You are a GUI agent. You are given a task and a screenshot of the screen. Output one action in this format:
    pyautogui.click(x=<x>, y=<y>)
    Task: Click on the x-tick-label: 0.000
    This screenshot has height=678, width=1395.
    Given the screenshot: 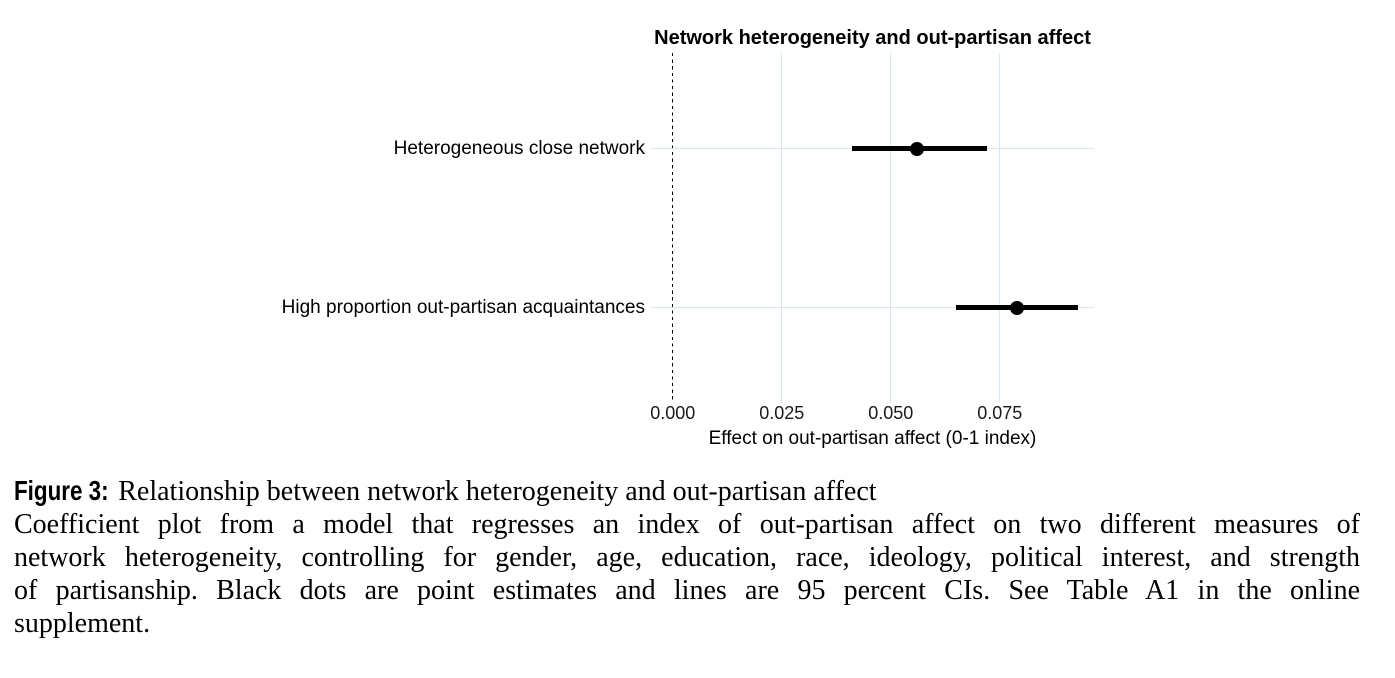 What is the action you would take?
    pyautogui.click(x=673, y=413)
    